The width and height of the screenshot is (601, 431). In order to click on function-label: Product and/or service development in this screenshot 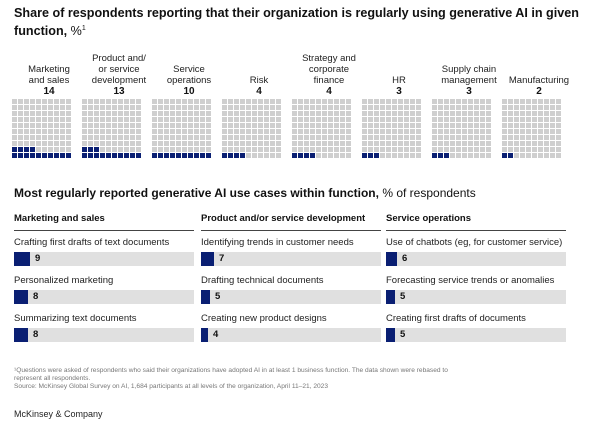, I will do `click(119, 69)`.